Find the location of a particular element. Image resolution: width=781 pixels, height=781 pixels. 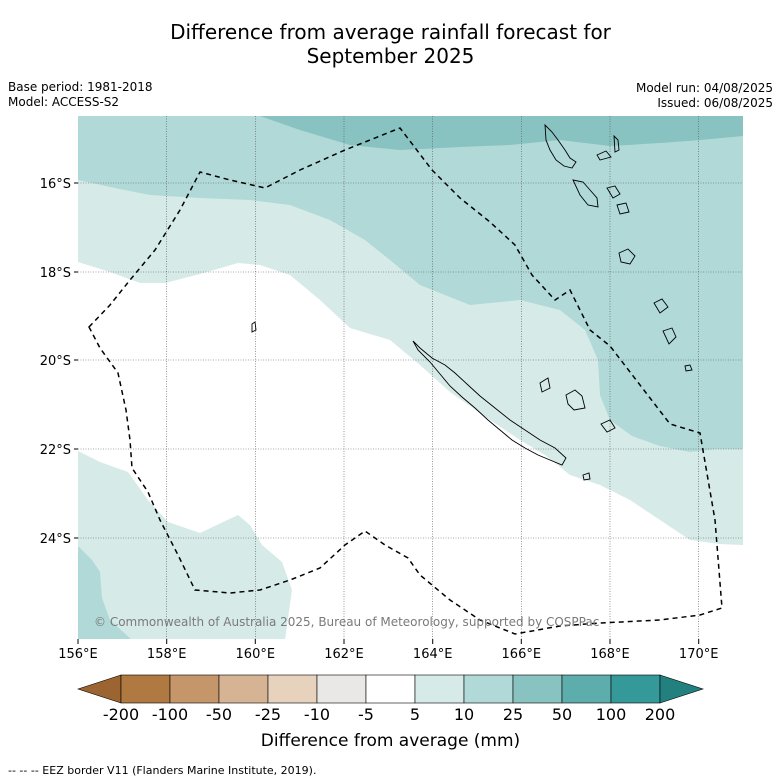

meta-left: Base period: 1981-2018 Model: ACCESS-S2 is located at coordinates (80, 95).